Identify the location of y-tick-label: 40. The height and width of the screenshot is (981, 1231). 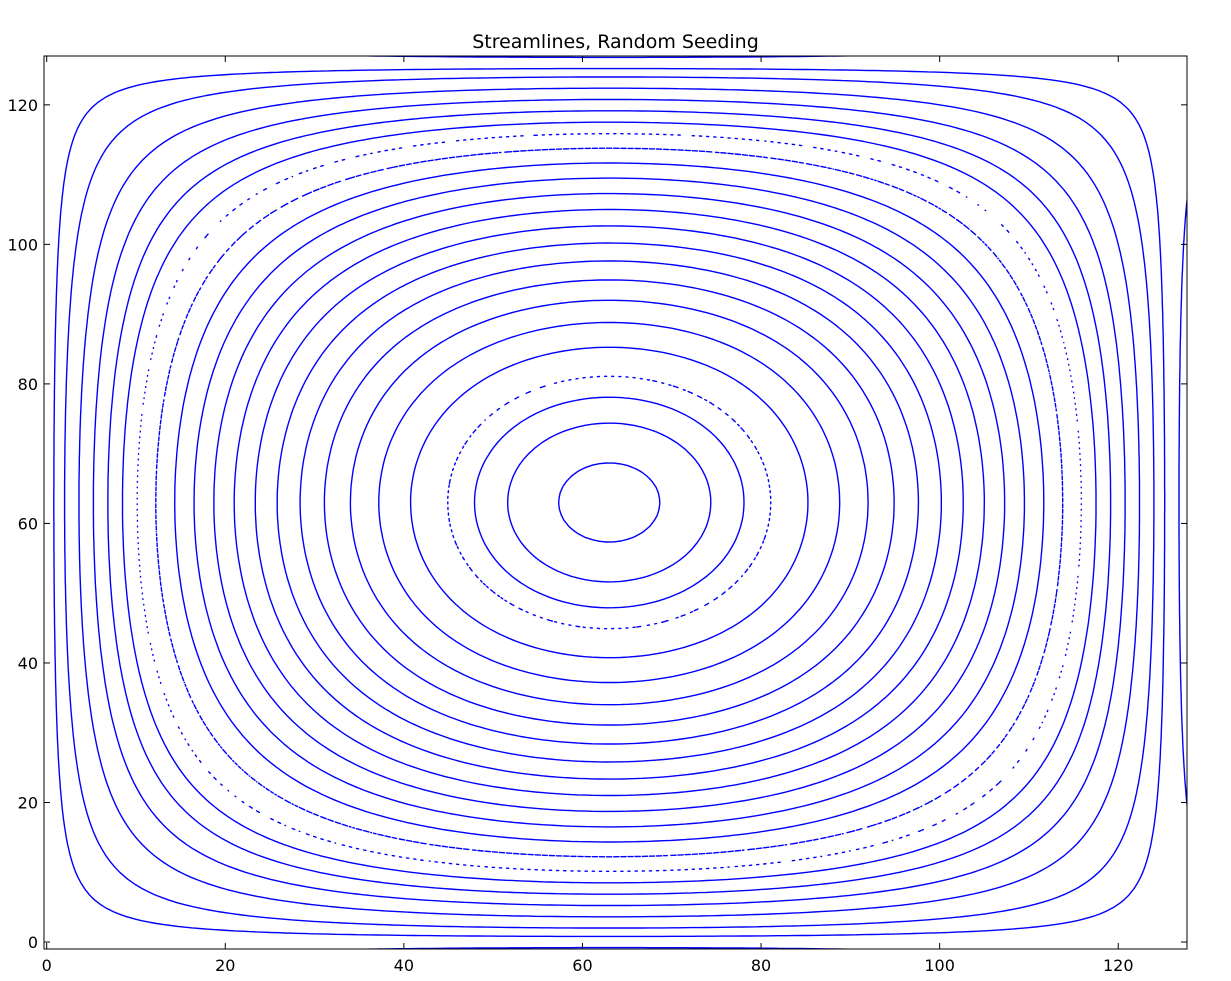
(28, 663).